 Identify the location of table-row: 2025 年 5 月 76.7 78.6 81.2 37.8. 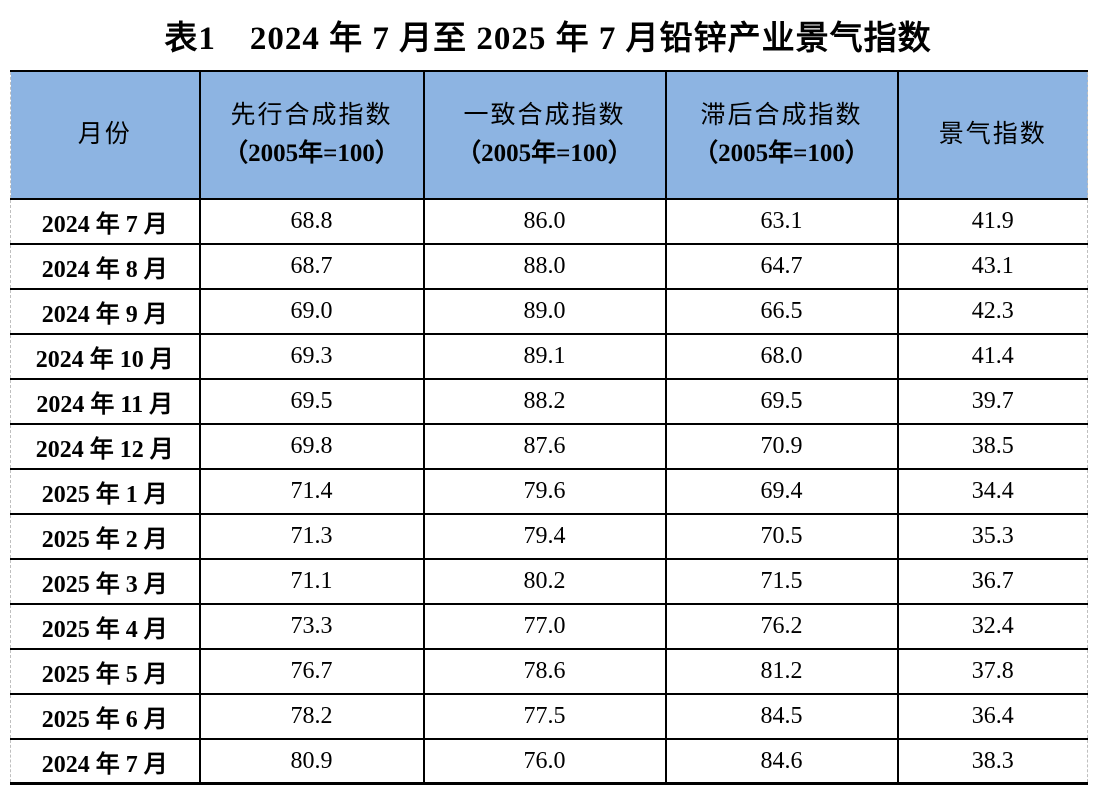
(549, 672).